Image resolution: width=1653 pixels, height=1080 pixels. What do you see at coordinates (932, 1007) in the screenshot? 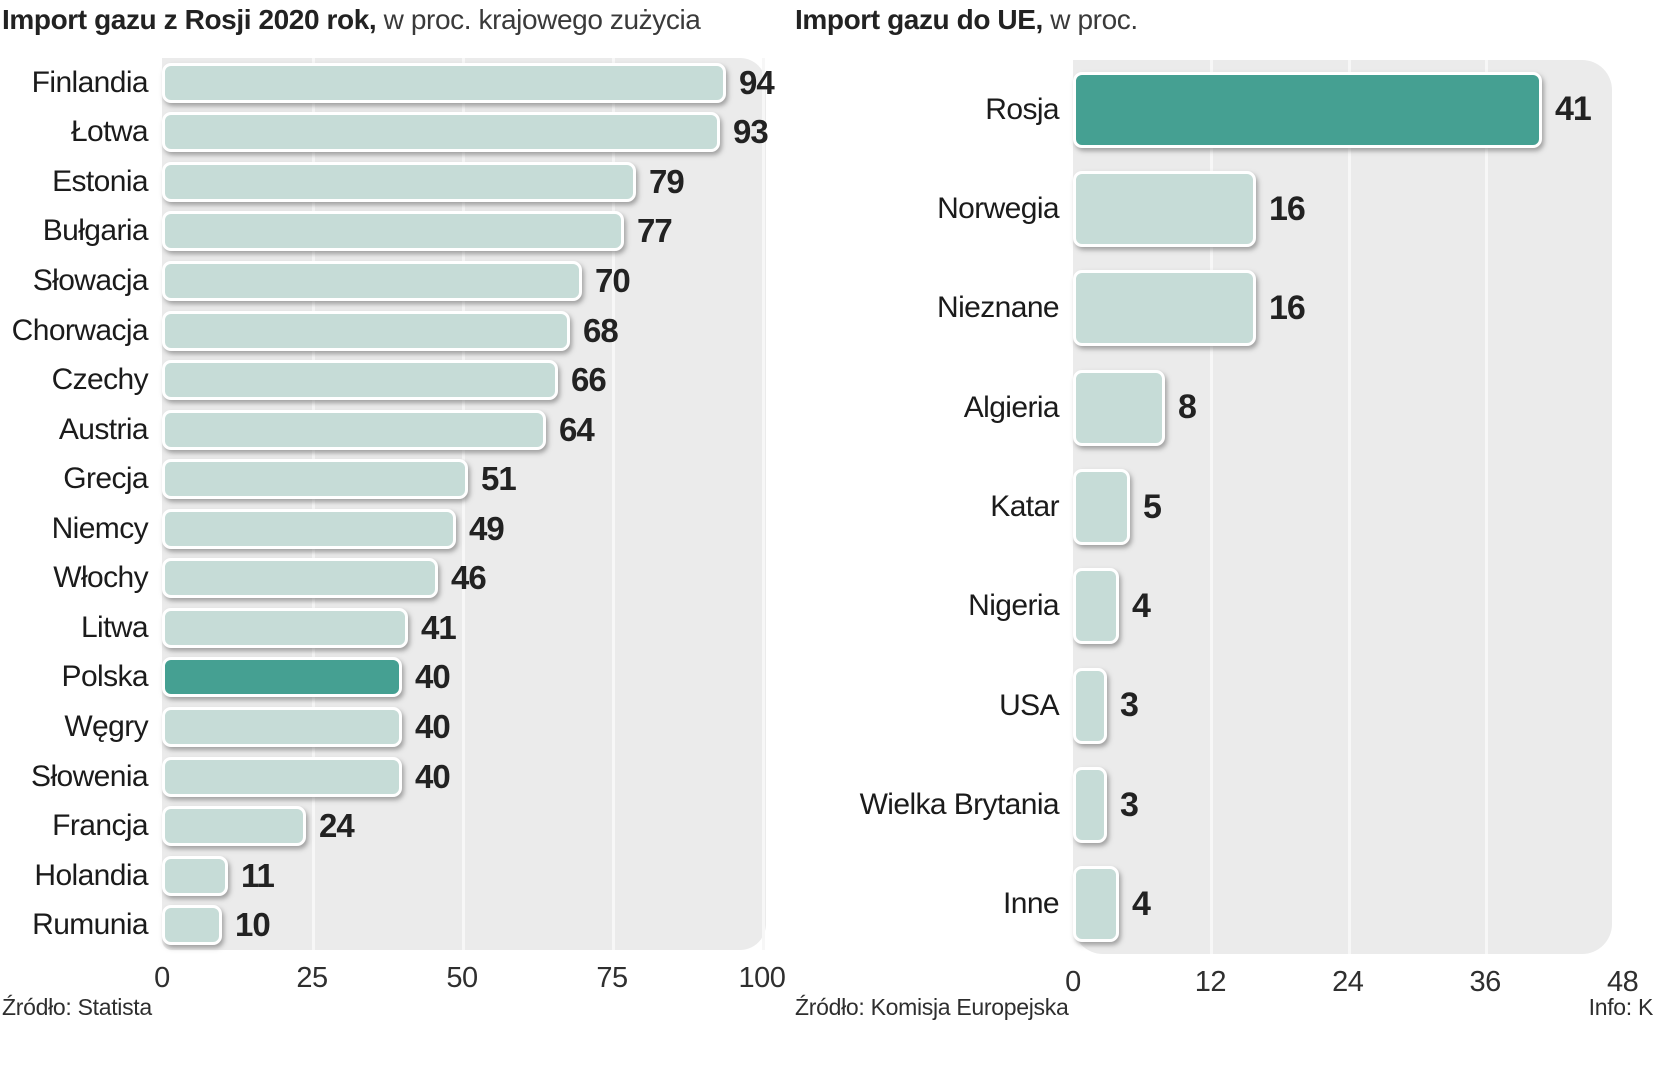
I see `source-note: Źródło: Komisja Europejska` at bounding box center [932, 1007].